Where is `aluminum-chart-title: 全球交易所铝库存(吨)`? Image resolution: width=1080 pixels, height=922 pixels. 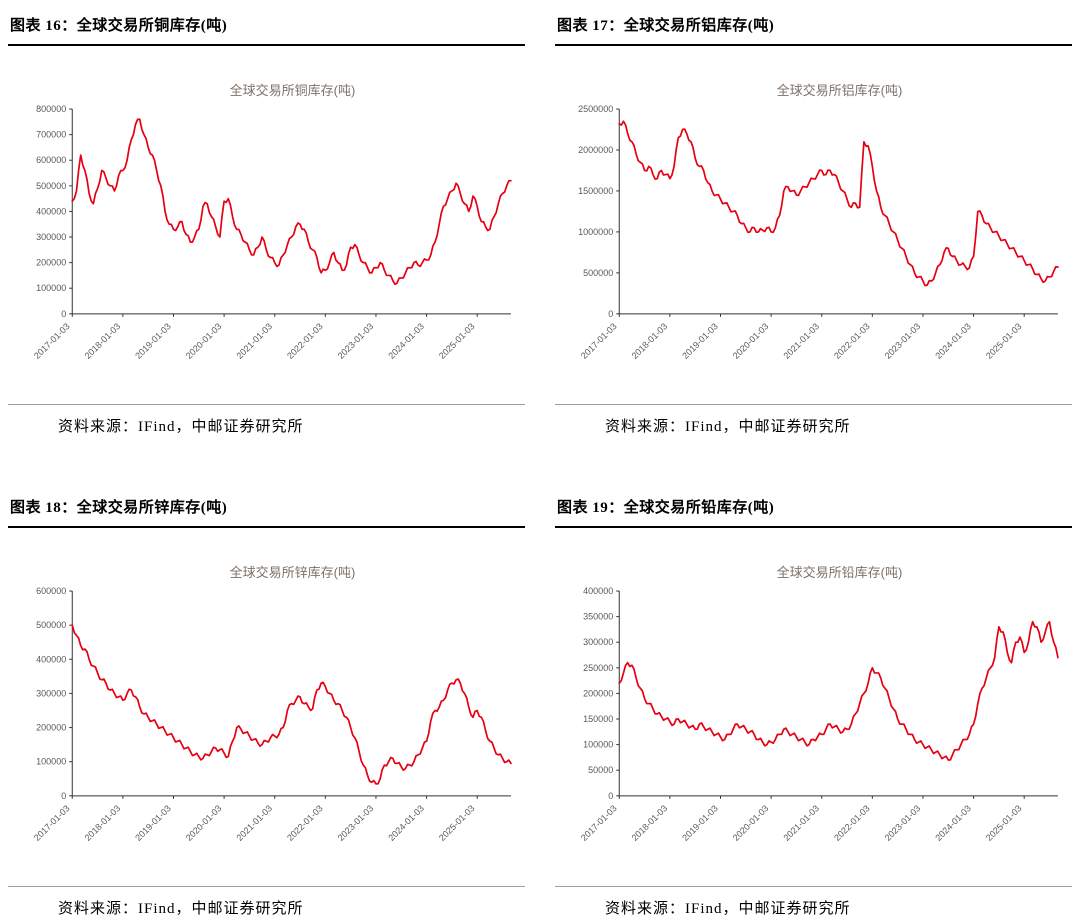
aluminum-chart-title: 全球交易所铝库存(吨) is located at coordinates (839, 90).